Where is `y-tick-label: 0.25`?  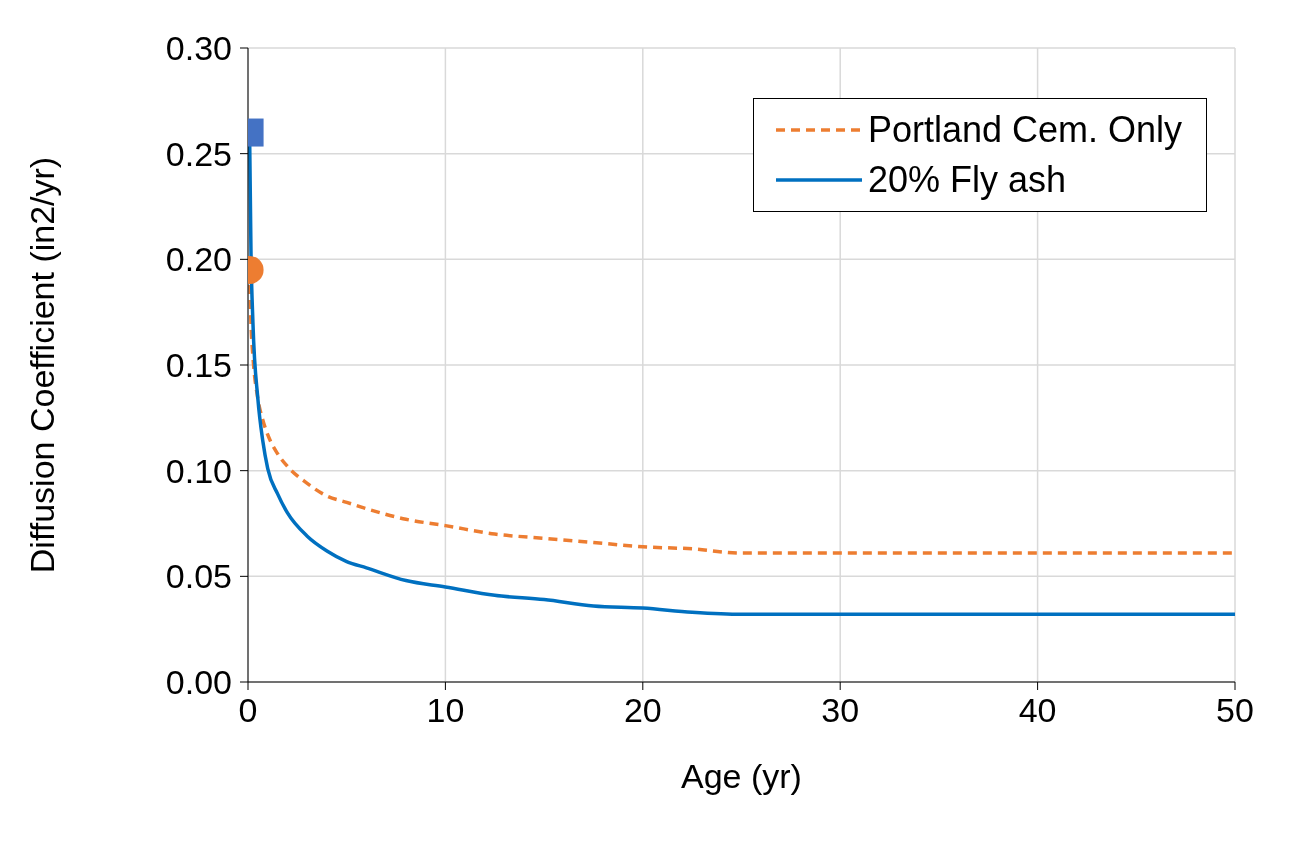 y-tick-label: 0.25 is located at coordinates (198, 153).